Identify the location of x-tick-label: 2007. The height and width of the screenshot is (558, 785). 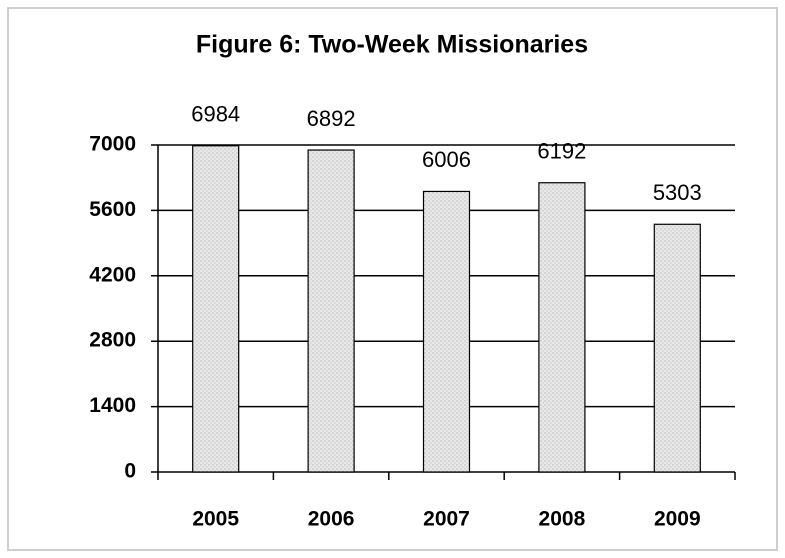
(446, 519).